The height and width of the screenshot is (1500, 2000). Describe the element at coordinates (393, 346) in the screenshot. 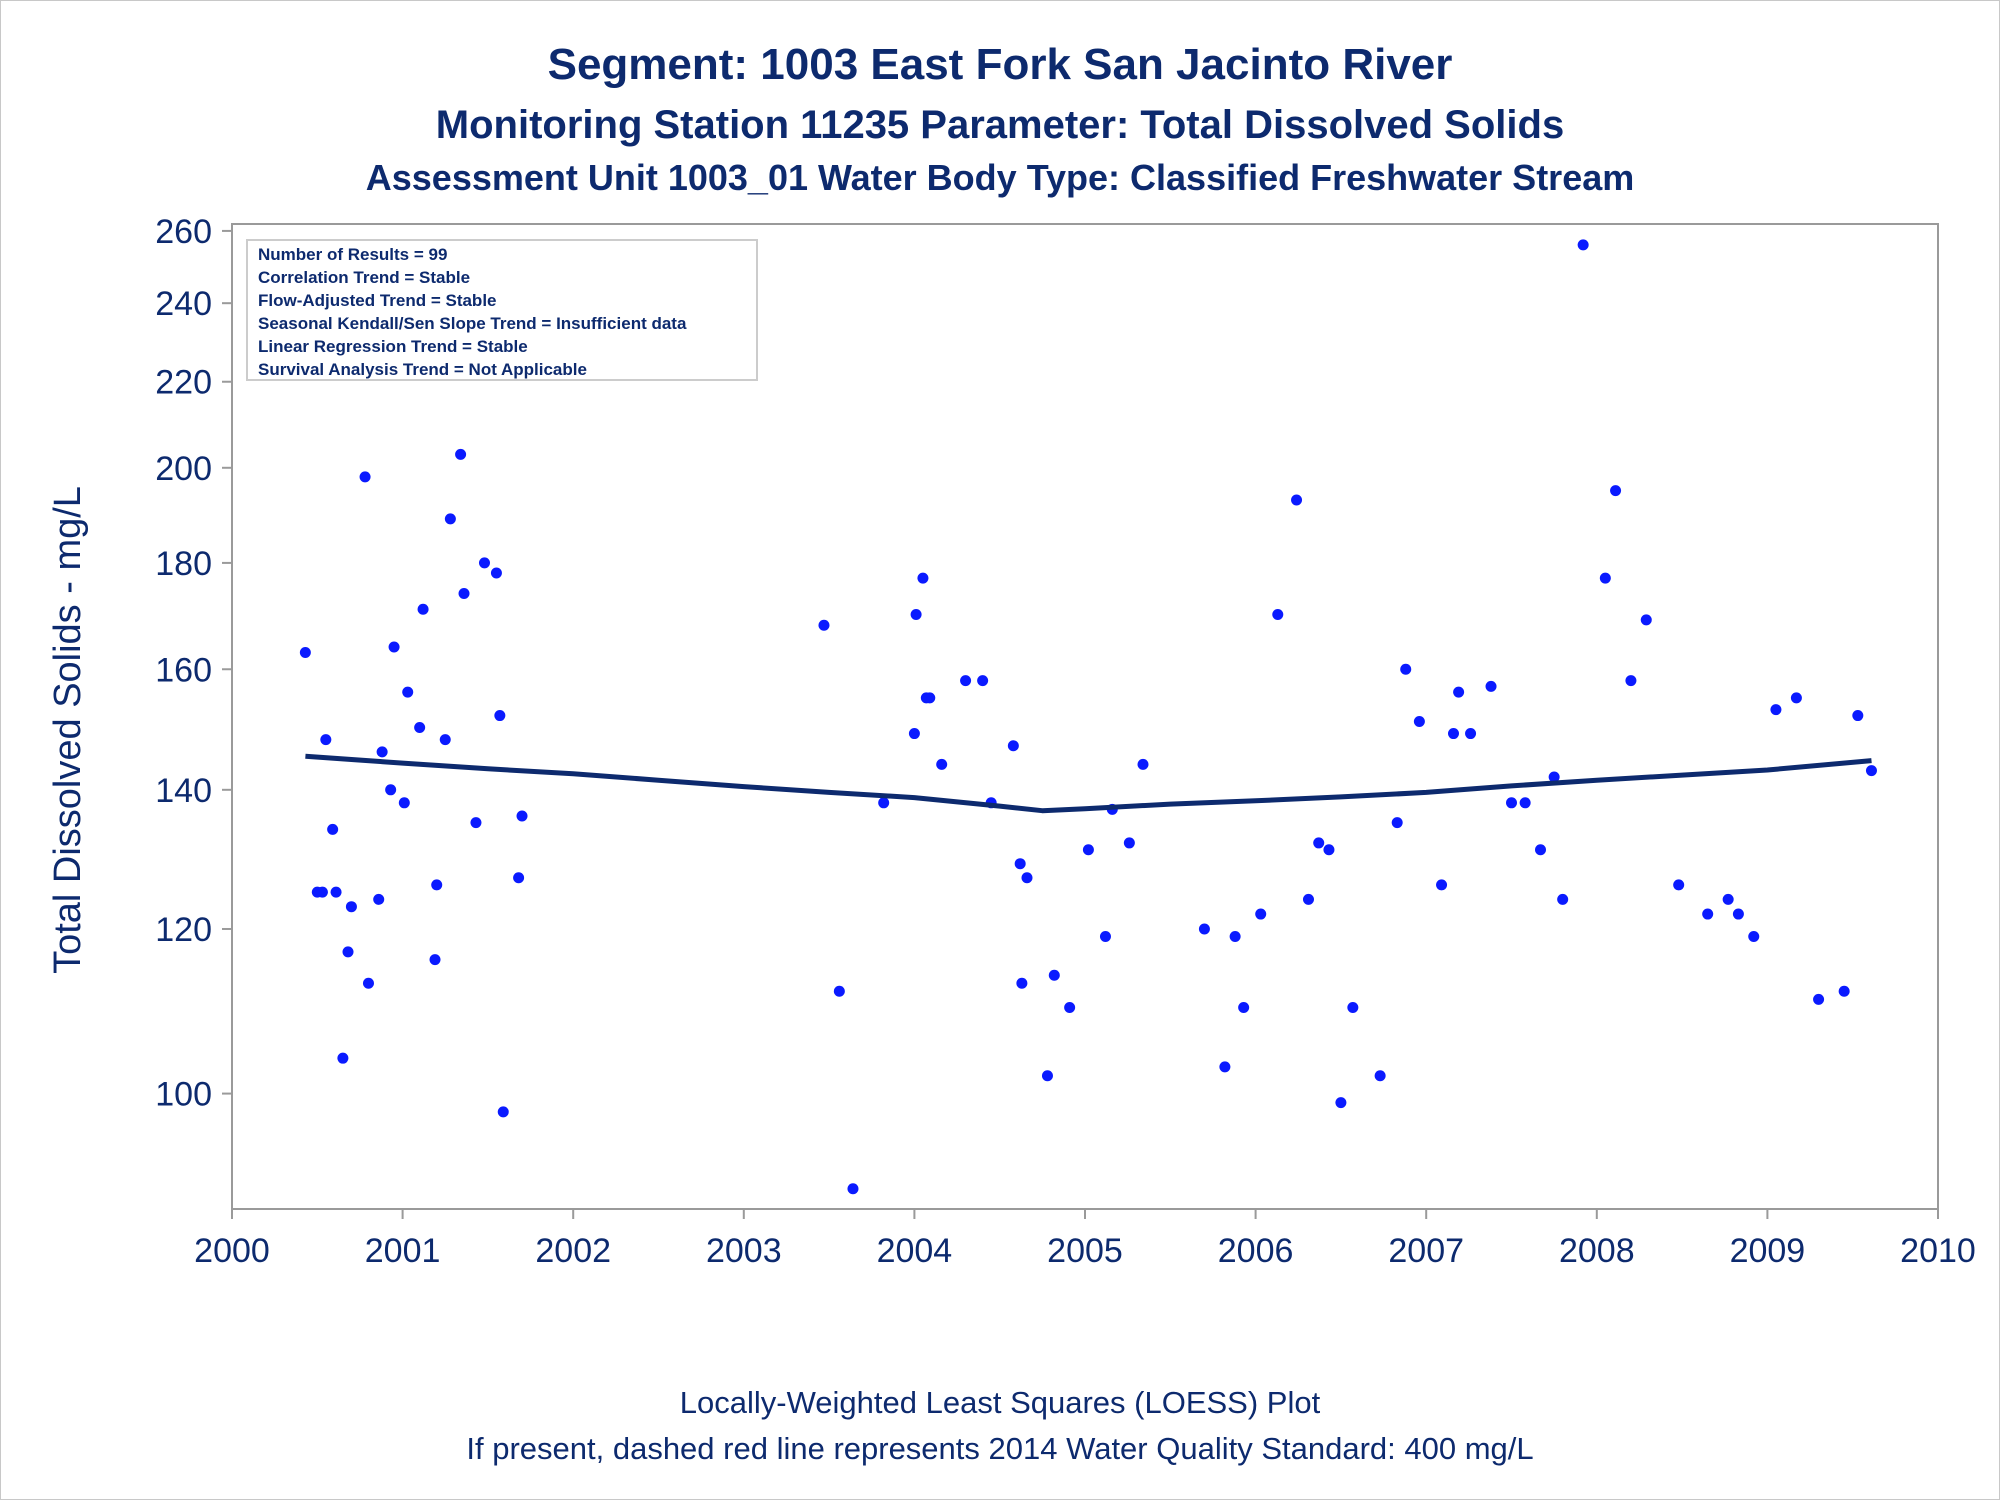

I see `stats-linear-regression-trend: Linear Regression Trend = Stable` at that location.